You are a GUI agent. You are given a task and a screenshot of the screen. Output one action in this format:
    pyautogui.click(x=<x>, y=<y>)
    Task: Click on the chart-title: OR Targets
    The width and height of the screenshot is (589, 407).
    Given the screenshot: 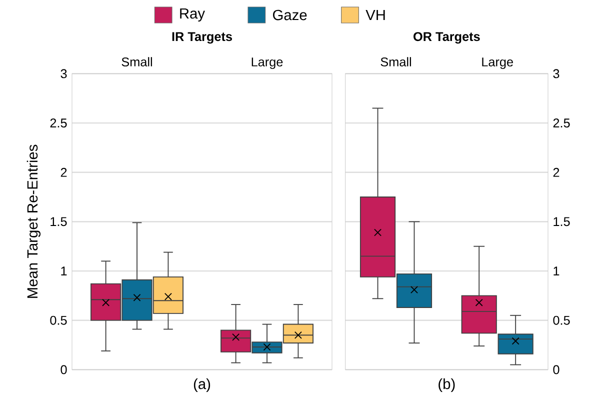 What is the action you would take?
    pyautogui.click(x=447, y=38)
    